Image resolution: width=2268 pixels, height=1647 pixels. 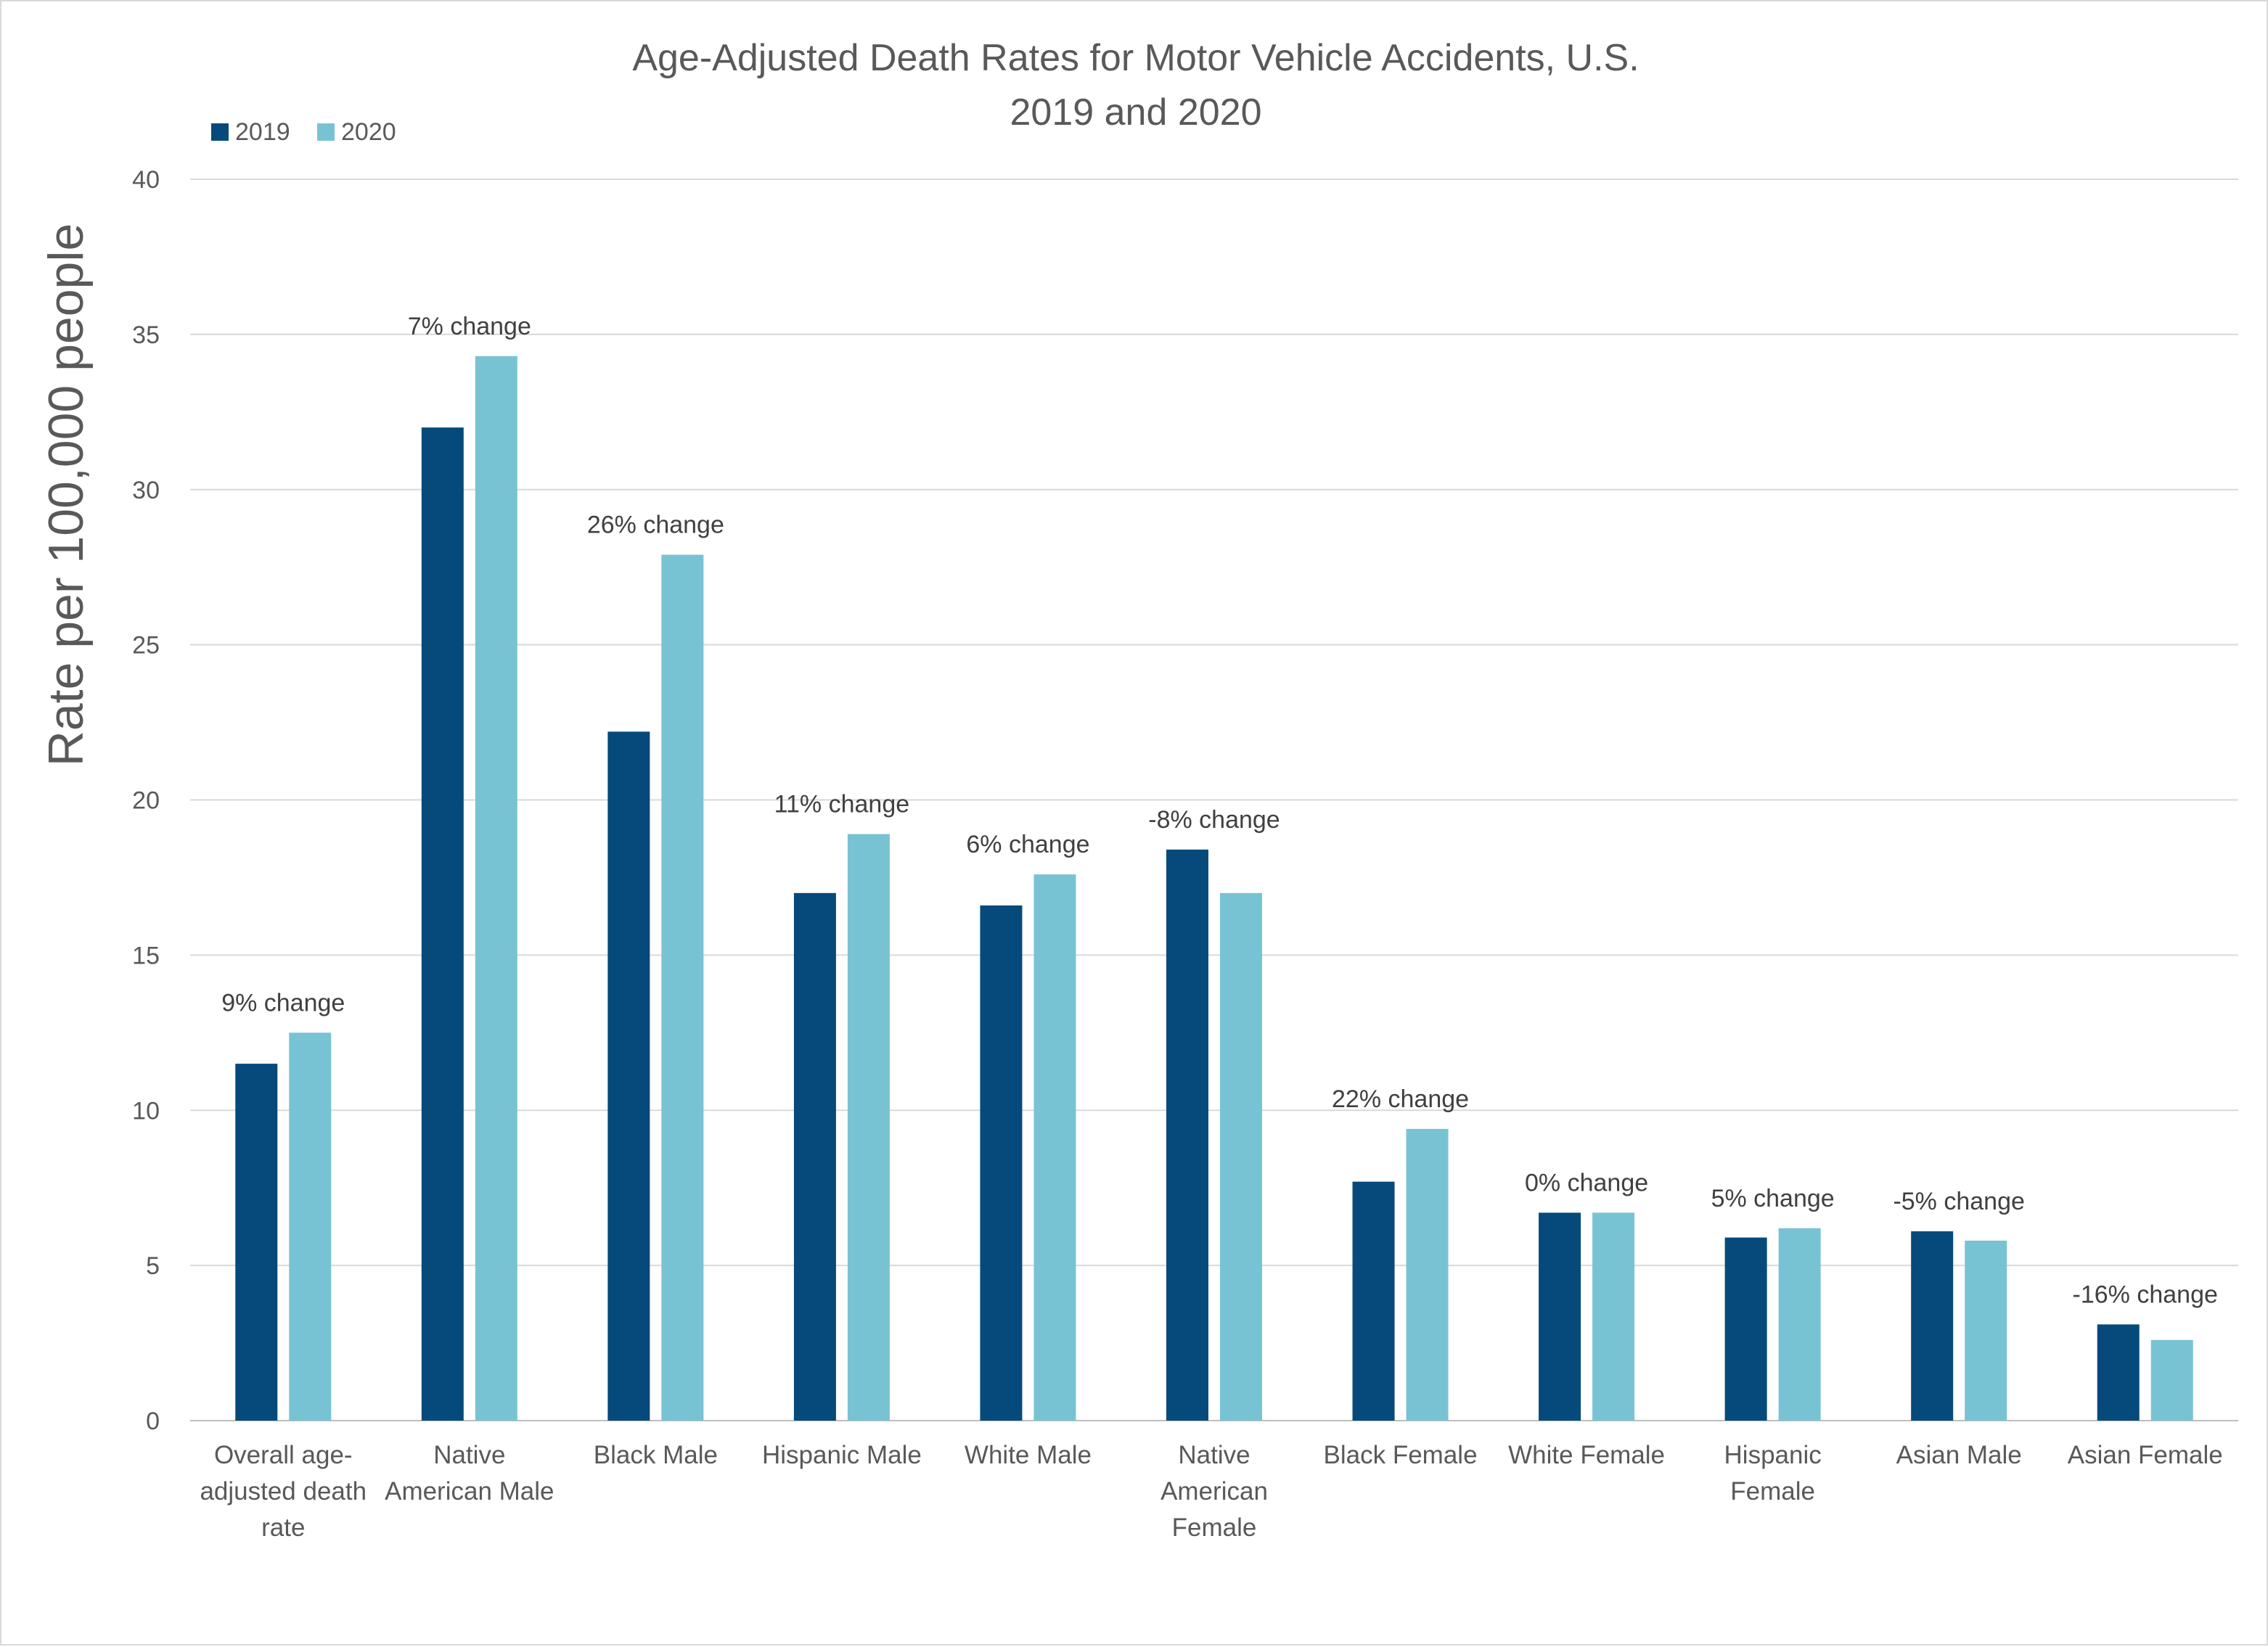 I want to click on x-category-label-line: Asian Female, so click(x=2145, y=1455).